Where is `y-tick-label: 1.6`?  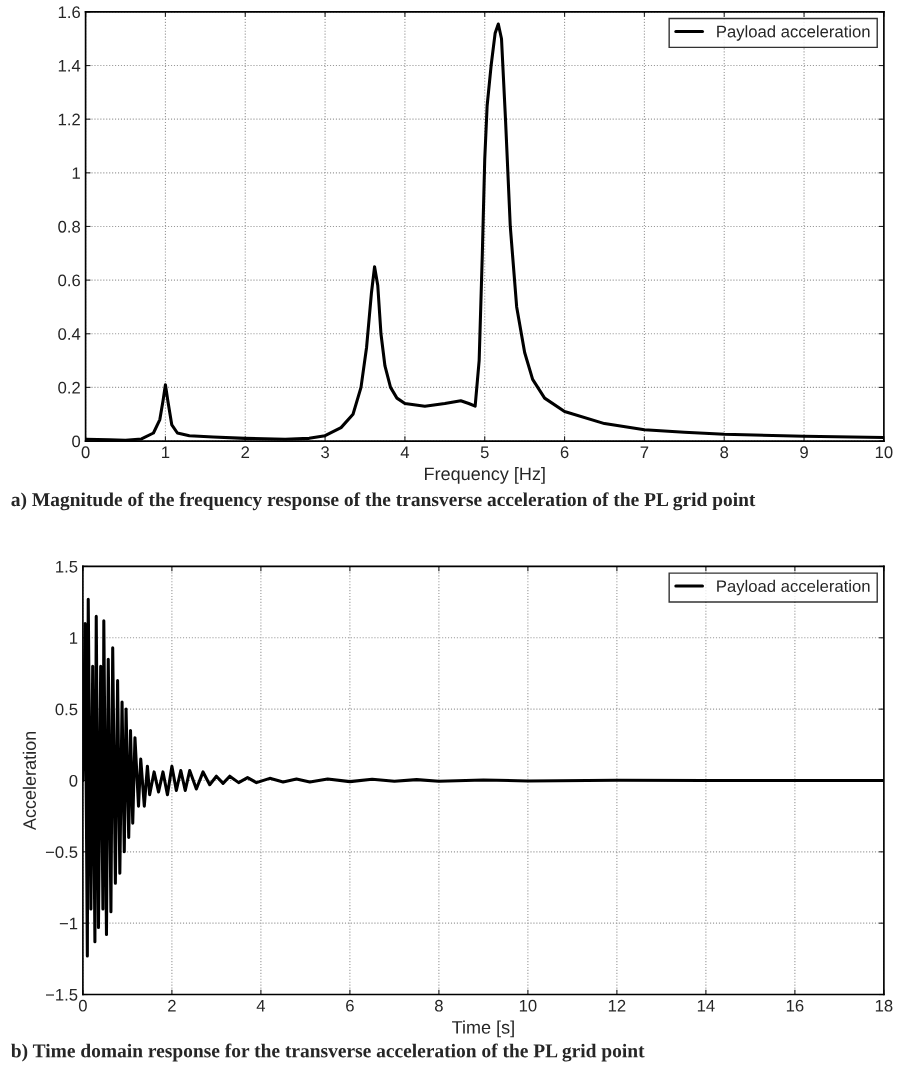 y-tick-label: 1.6 is located at coordinates (69, 12).